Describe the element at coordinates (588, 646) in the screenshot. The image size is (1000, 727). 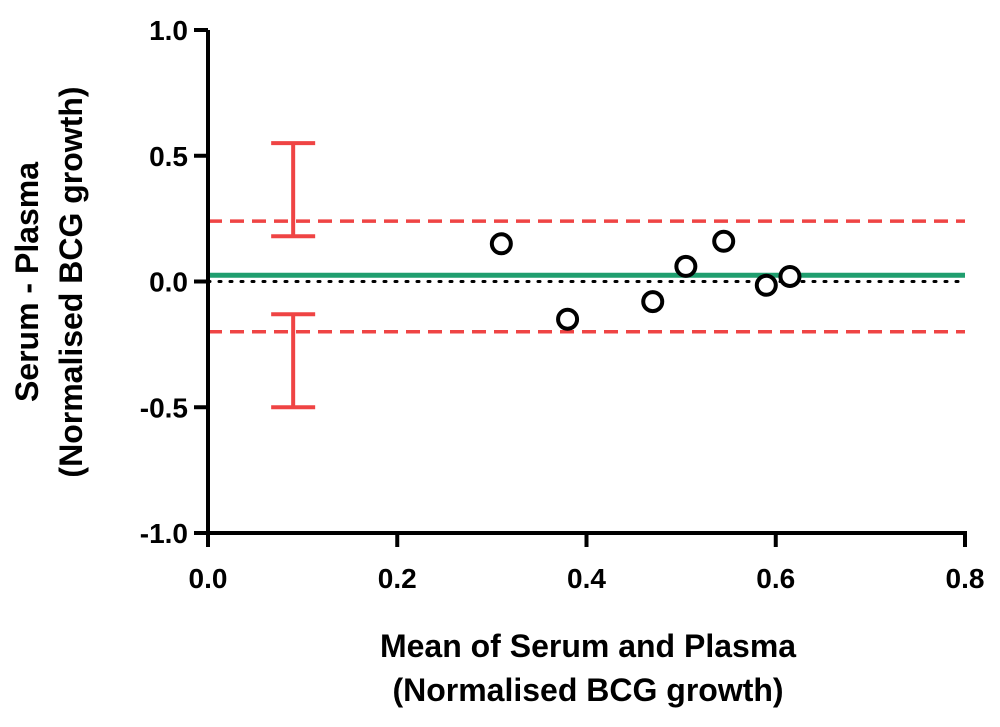
I see `x-axis-title-line1: Mean of Serum and Plasma` at that location.